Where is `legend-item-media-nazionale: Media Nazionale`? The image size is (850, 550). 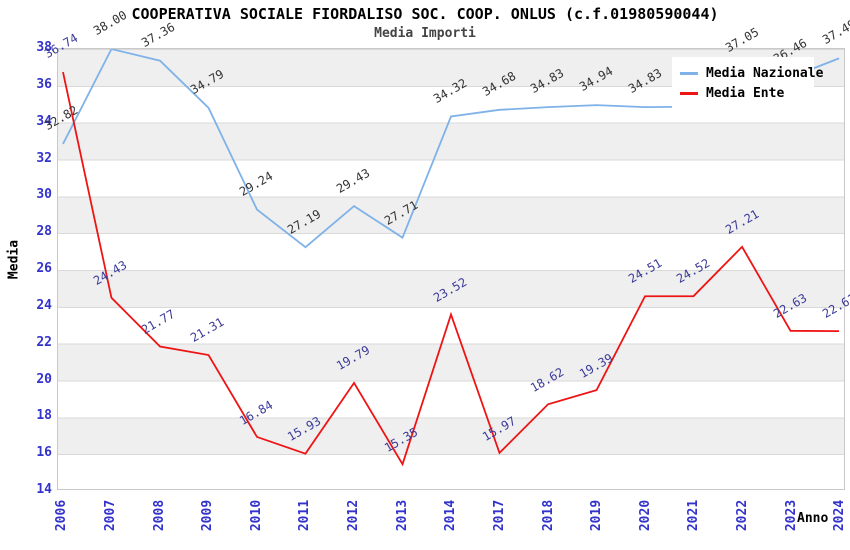 legend-item-media-nazionale: Media Nazionale is located at coordinates (751, 73).